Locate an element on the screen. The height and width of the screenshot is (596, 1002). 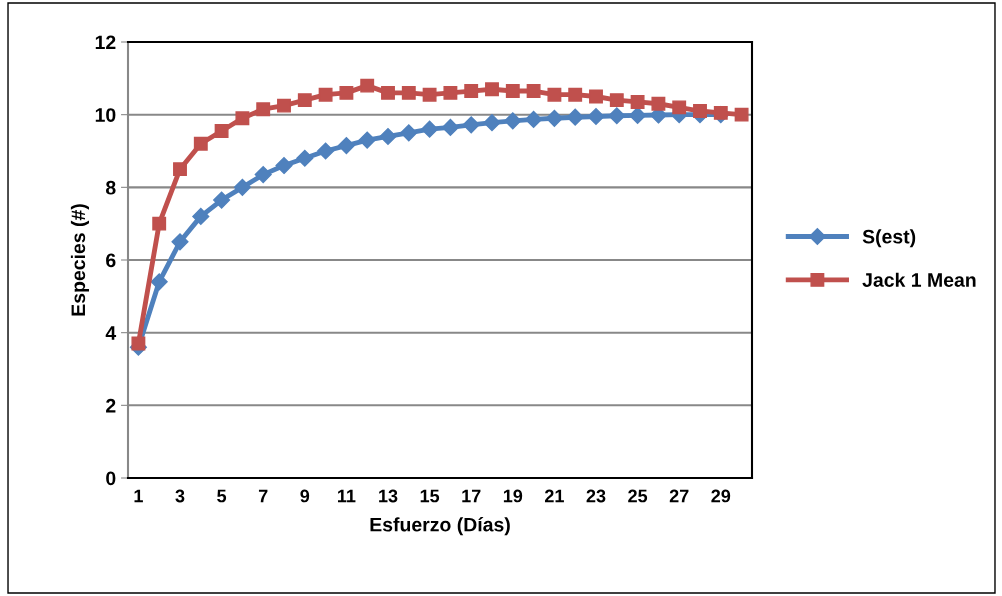
x-tick-label: 27 is located at coordinates (679, 496).